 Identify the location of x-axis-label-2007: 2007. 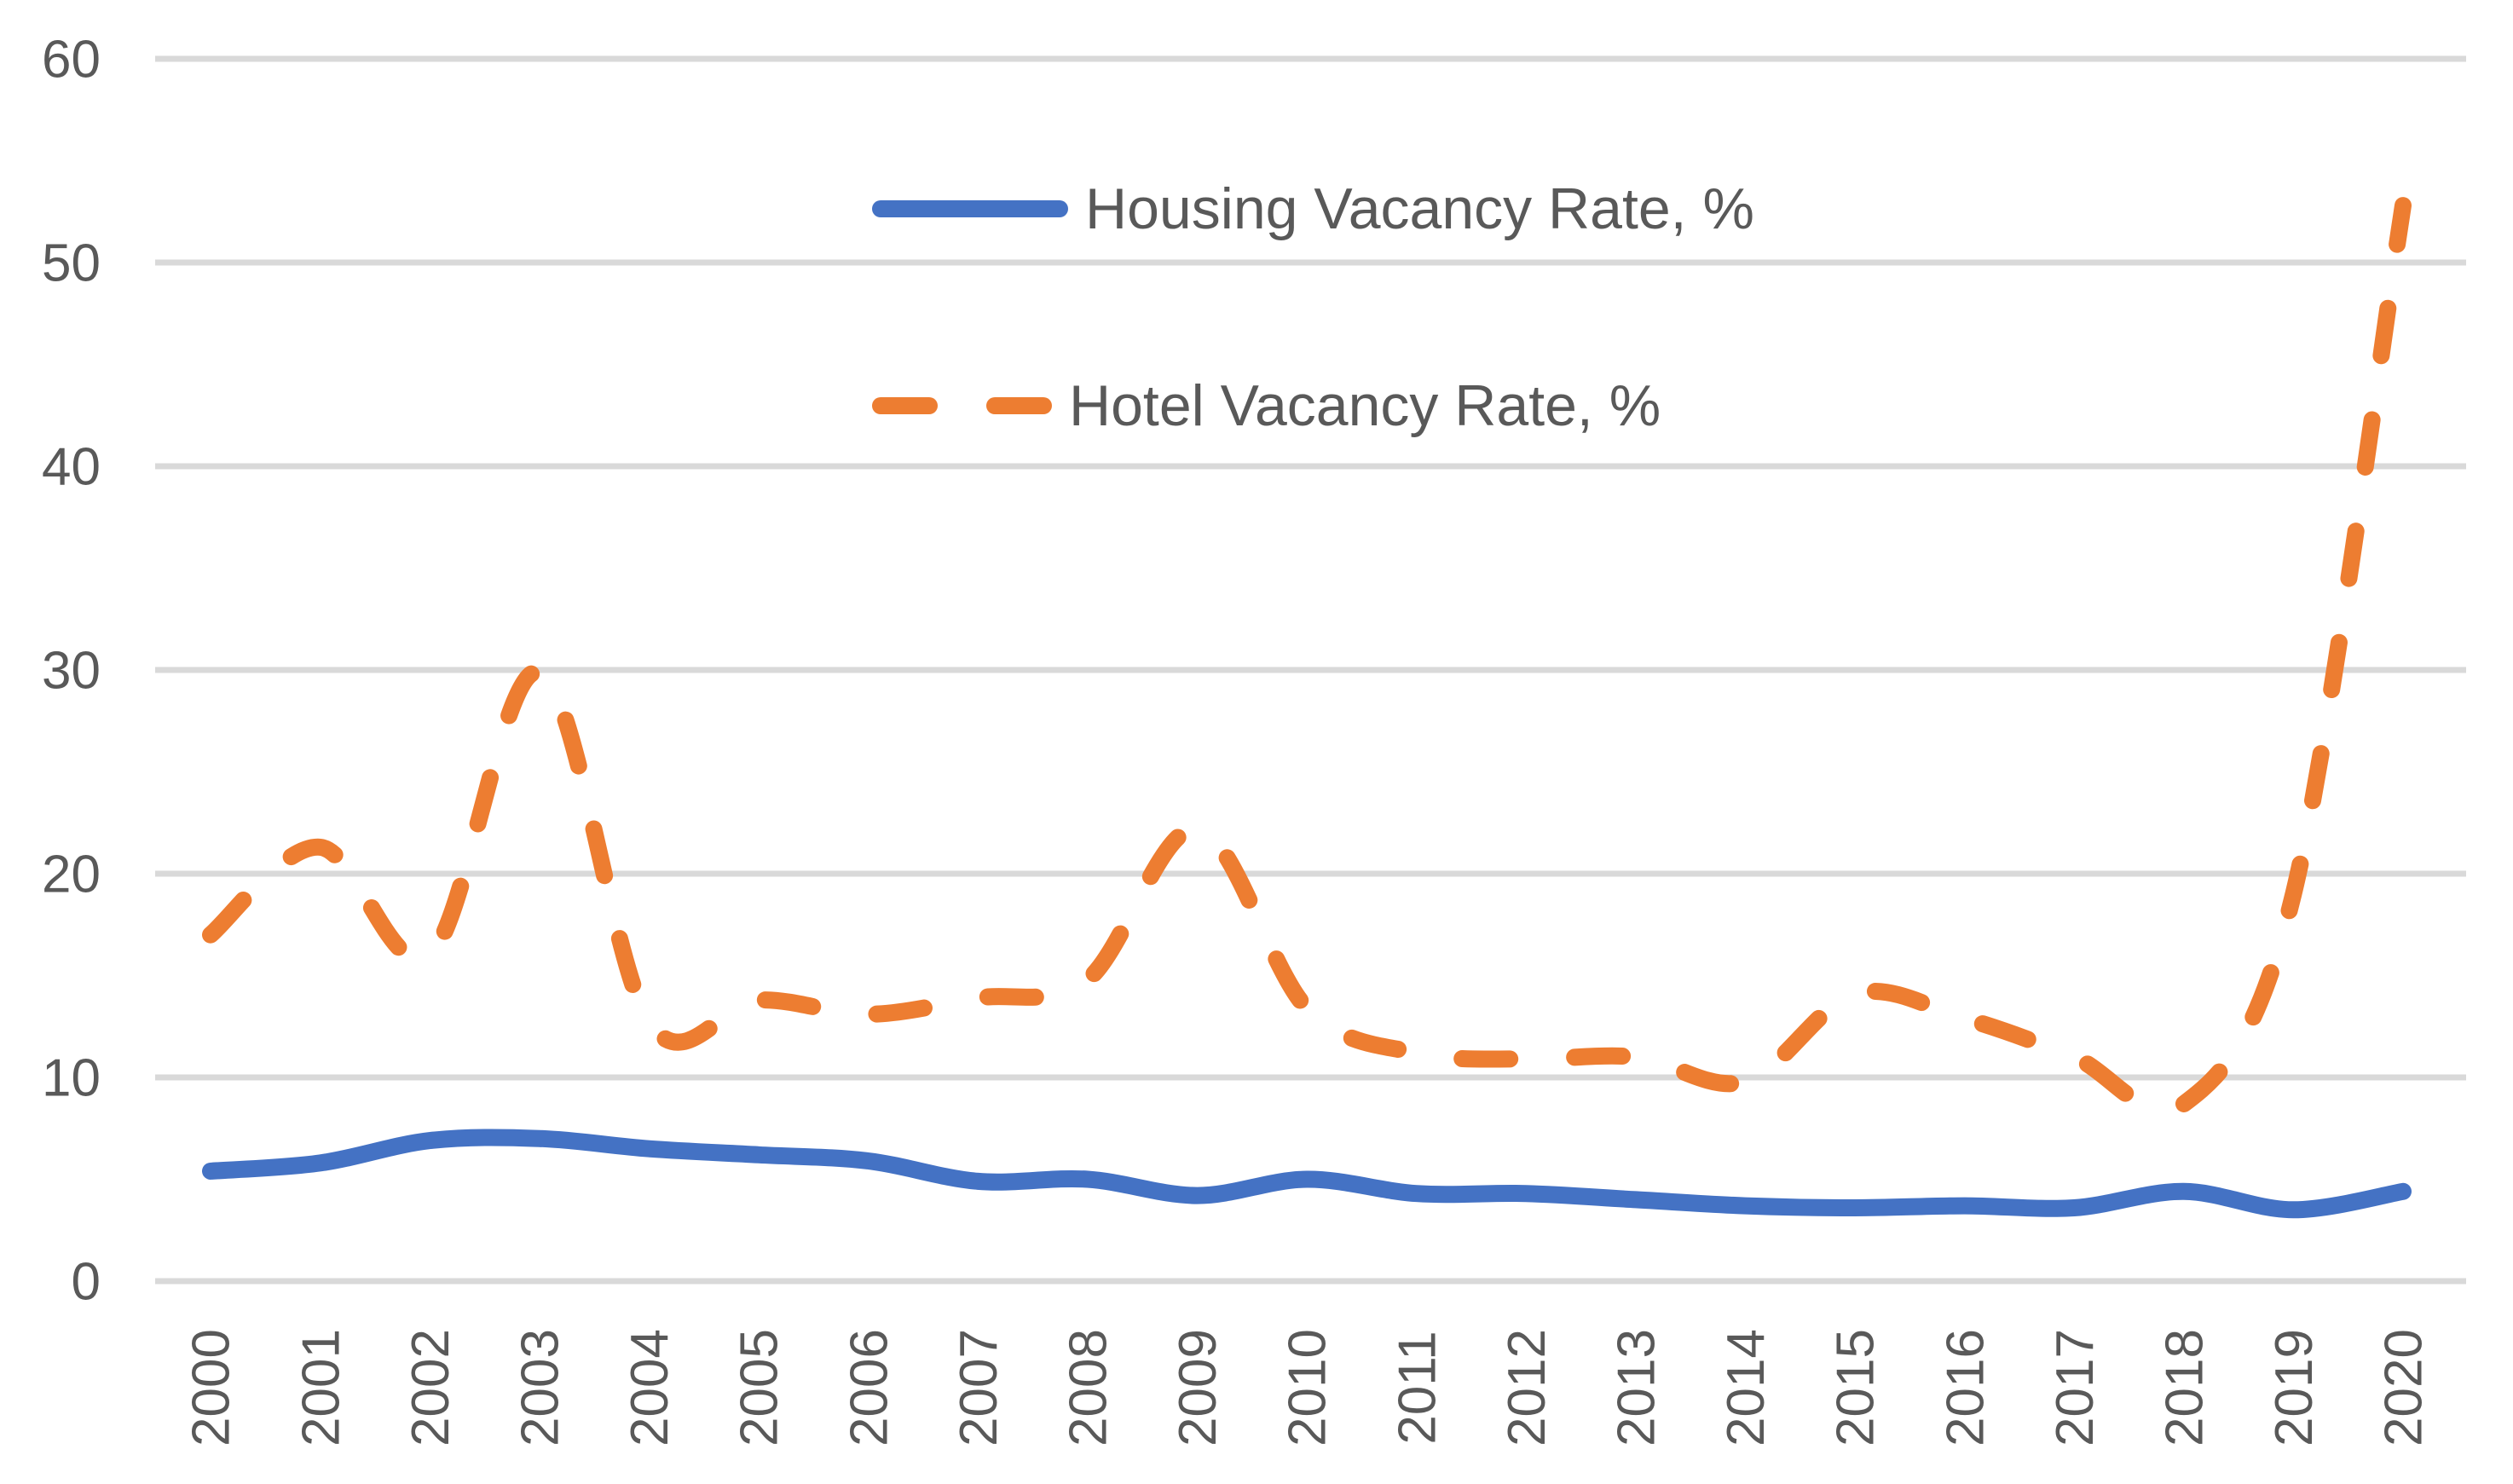
(979, 1387).